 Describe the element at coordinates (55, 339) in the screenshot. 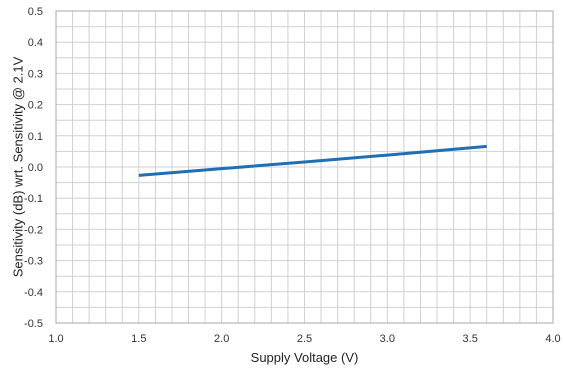

I see `x-tick-label: 1.0` at that location.